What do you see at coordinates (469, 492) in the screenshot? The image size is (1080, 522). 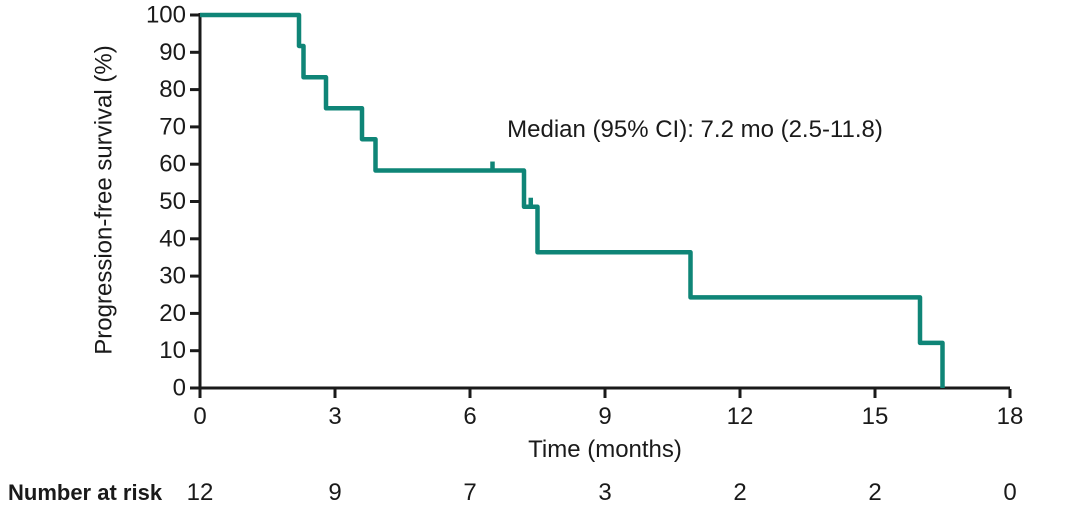 I see `number-at-risk-value: 7` at bounding box center [469, 492].